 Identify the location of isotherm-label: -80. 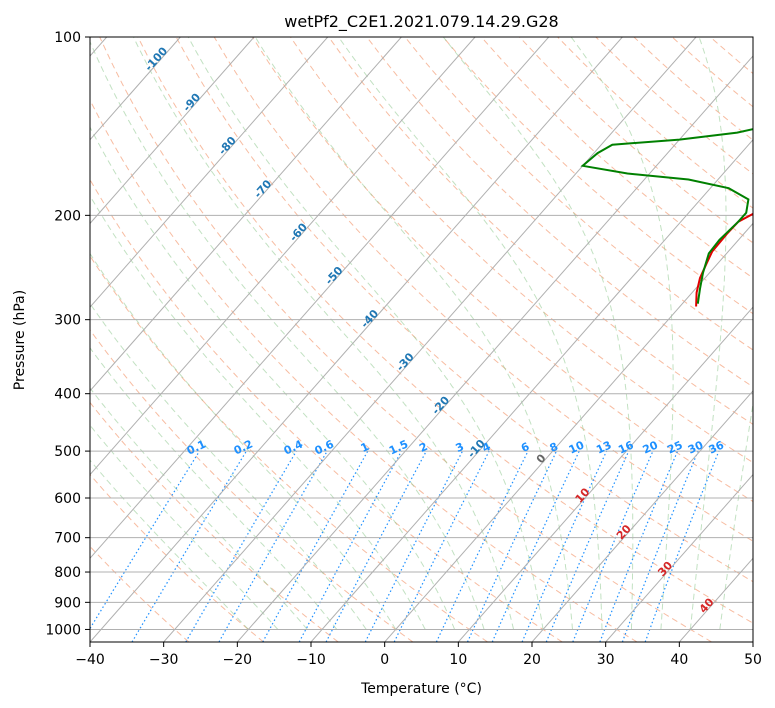
(227, 146).